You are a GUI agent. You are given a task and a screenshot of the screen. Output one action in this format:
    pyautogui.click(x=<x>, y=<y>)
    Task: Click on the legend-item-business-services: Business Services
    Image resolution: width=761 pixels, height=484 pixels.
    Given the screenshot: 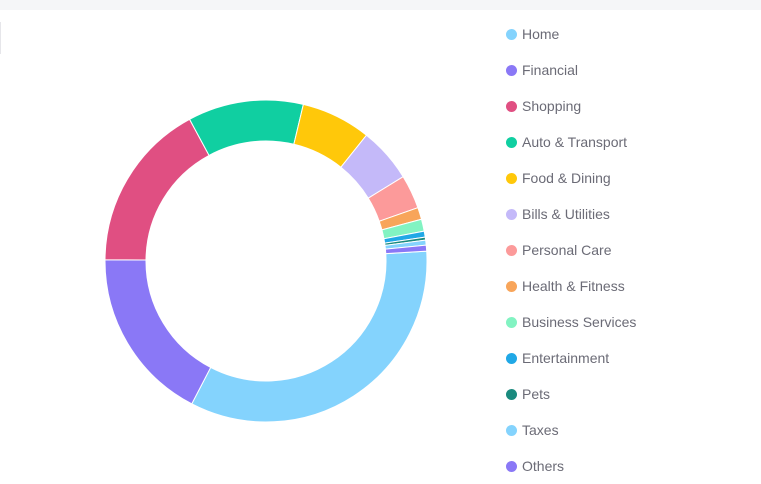 What is the action you would take?
    pyautogui.click(x=631, y=322)
    